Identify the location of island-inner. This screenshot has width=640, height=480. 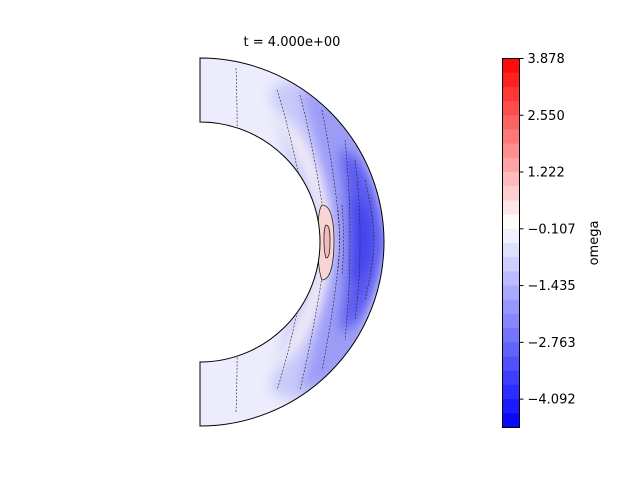
(327, 241).